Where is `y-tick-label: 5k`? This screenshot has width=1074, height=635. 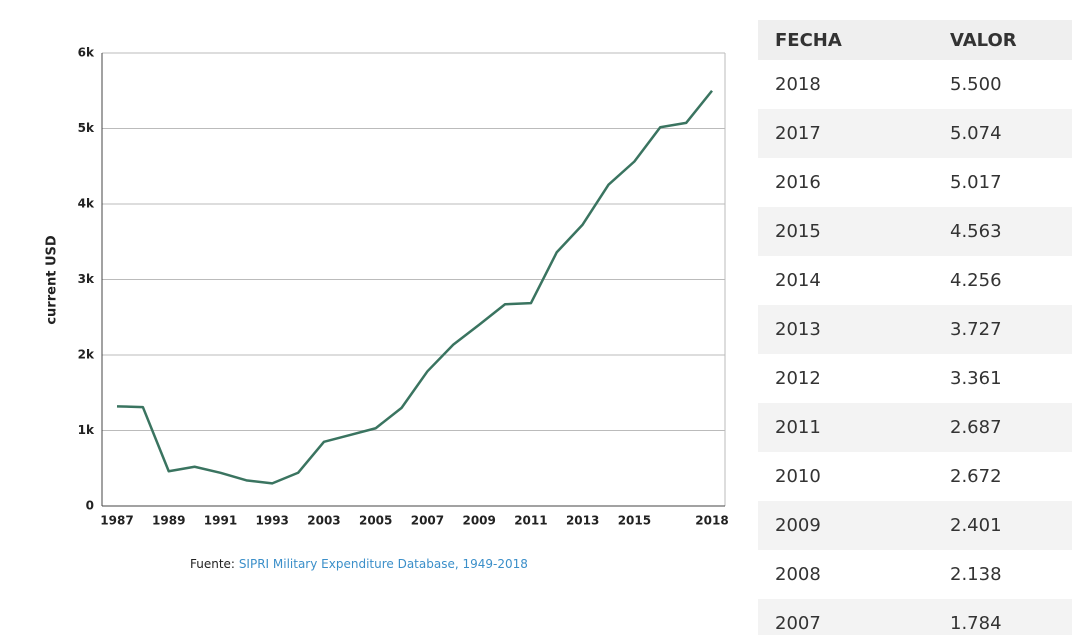 y-tick-label: 5k is located at coordinates (86, 128).